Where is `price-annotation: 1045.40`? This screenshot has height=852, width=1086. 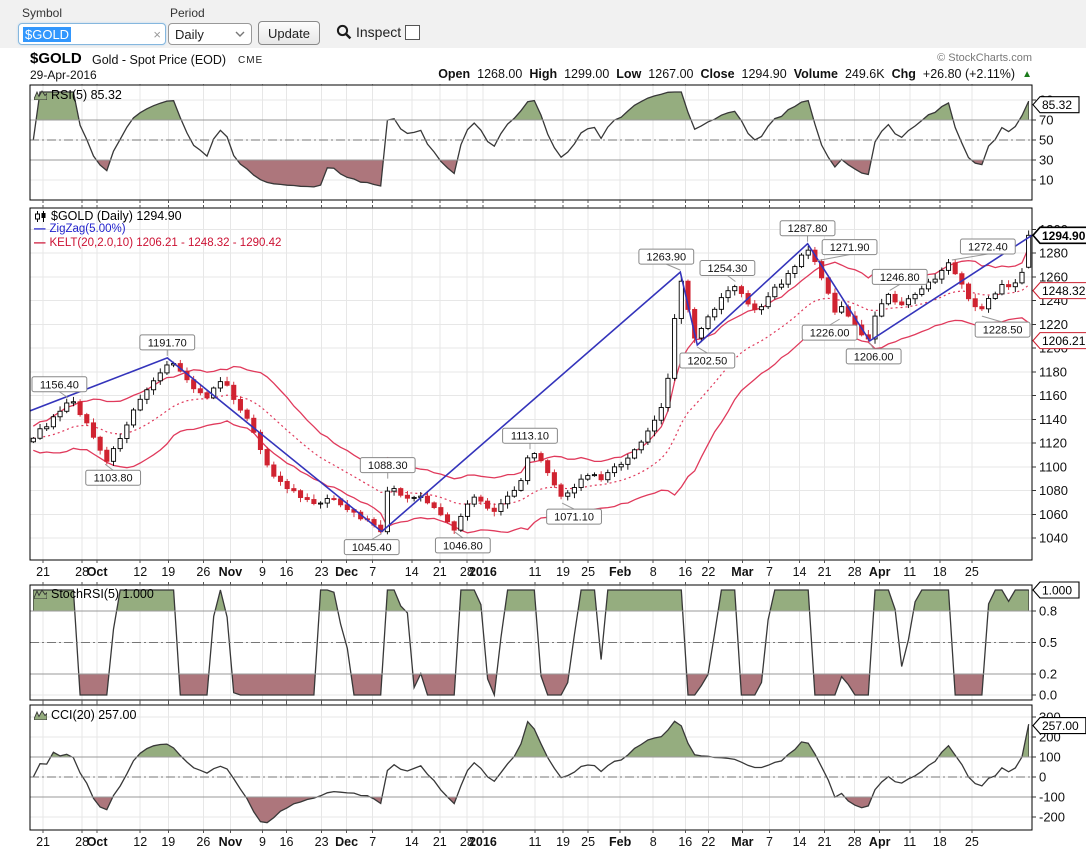 price-annotation: 1045.40 is located at coordinates (371, 544).